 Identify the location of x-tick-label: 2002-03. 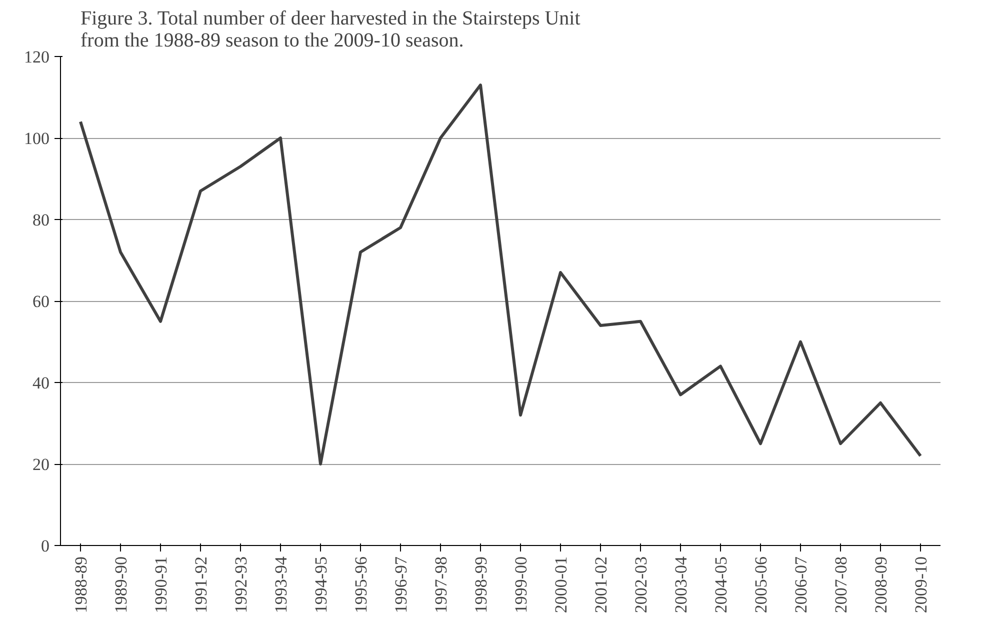
(641, 585).